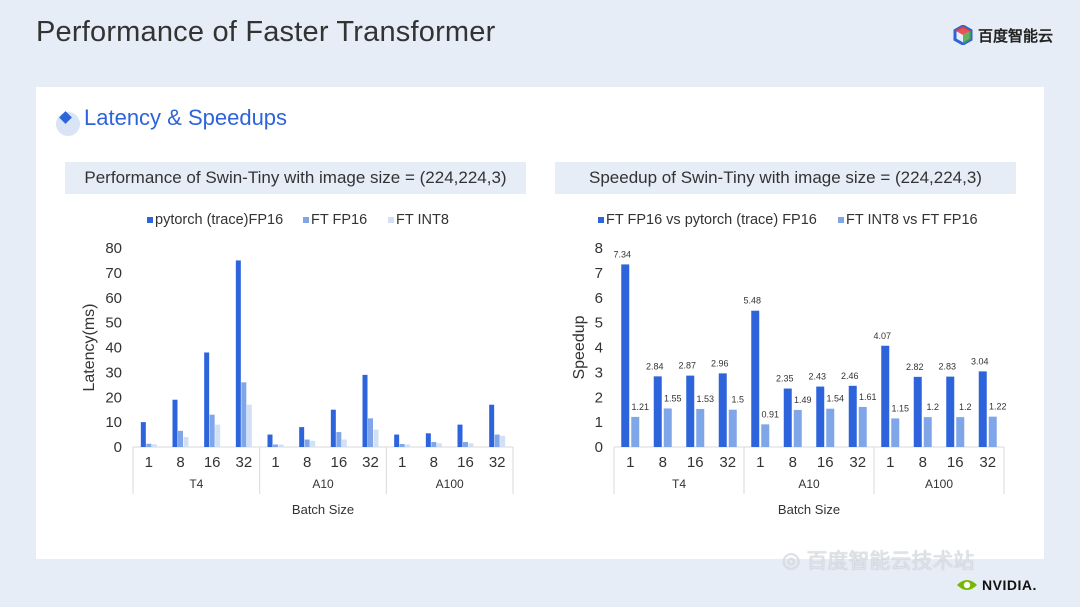  Describe the element at coordinates (679, 484) in the screenshot. I see `chart1-group-label: T4` at that location.